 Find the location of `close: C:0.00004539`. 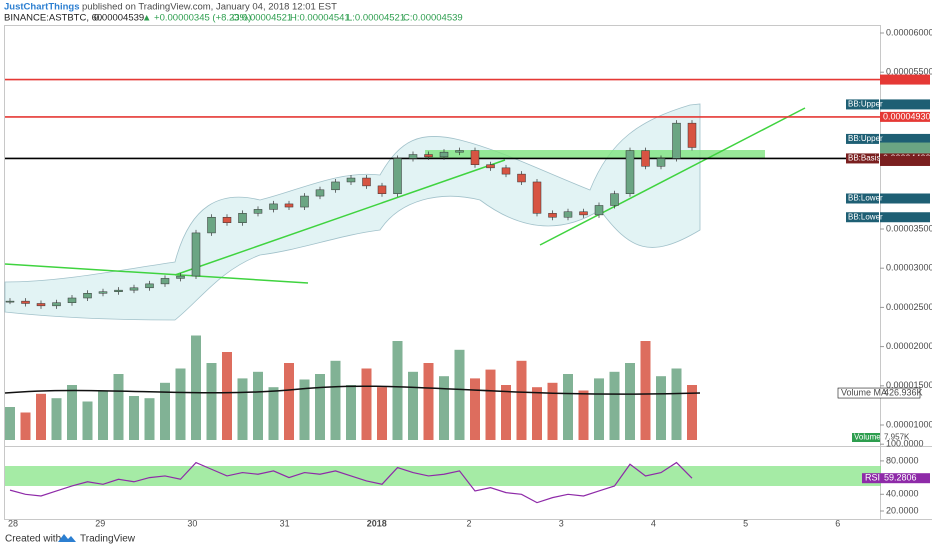

close: C:0.00004539 is located at coordinates (433, 18).